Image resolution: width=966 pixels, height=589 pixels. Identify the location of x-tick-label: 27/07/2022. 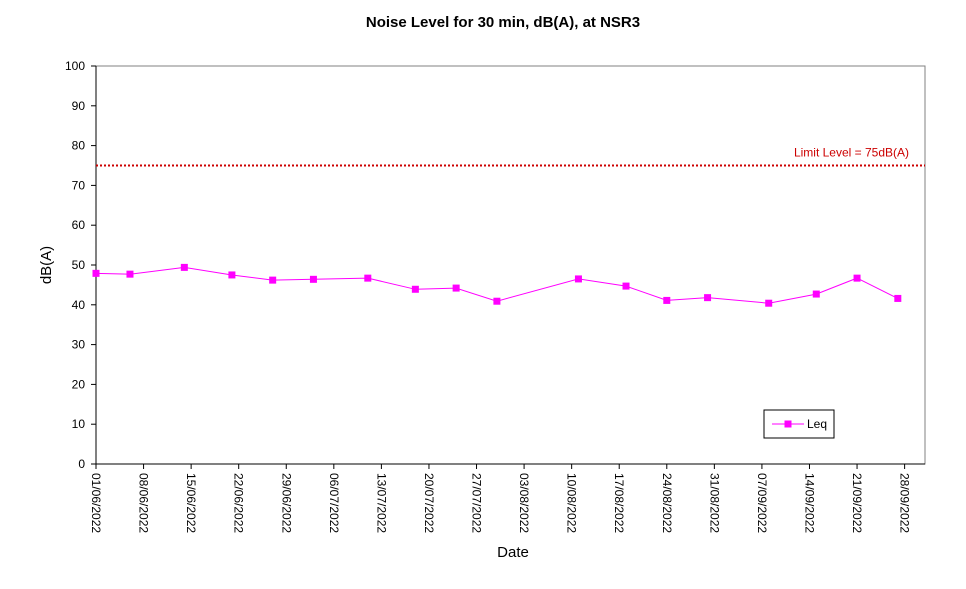
(477, 503).